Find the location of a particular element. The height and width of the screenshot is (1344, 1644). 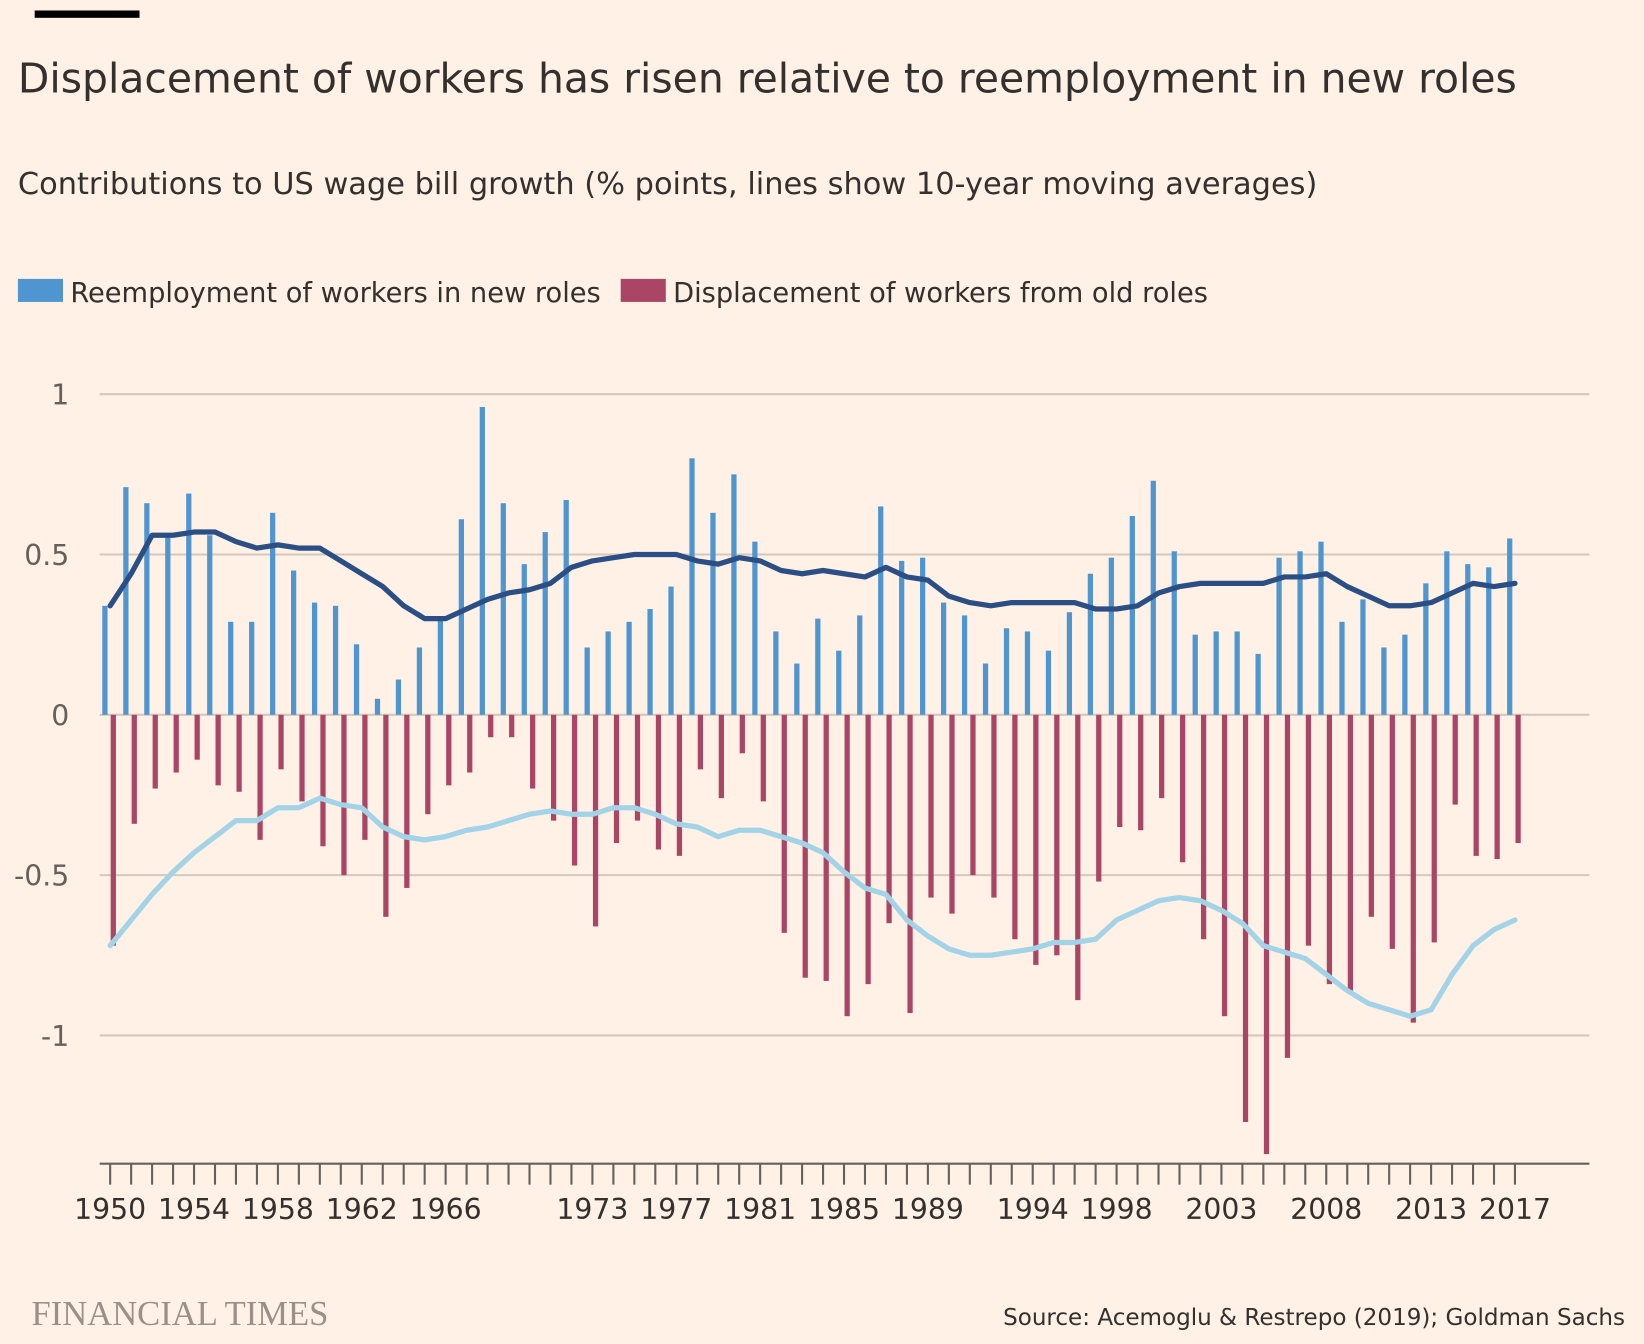

y-tick-label: -0.5 is located at coordinates (41, 876).